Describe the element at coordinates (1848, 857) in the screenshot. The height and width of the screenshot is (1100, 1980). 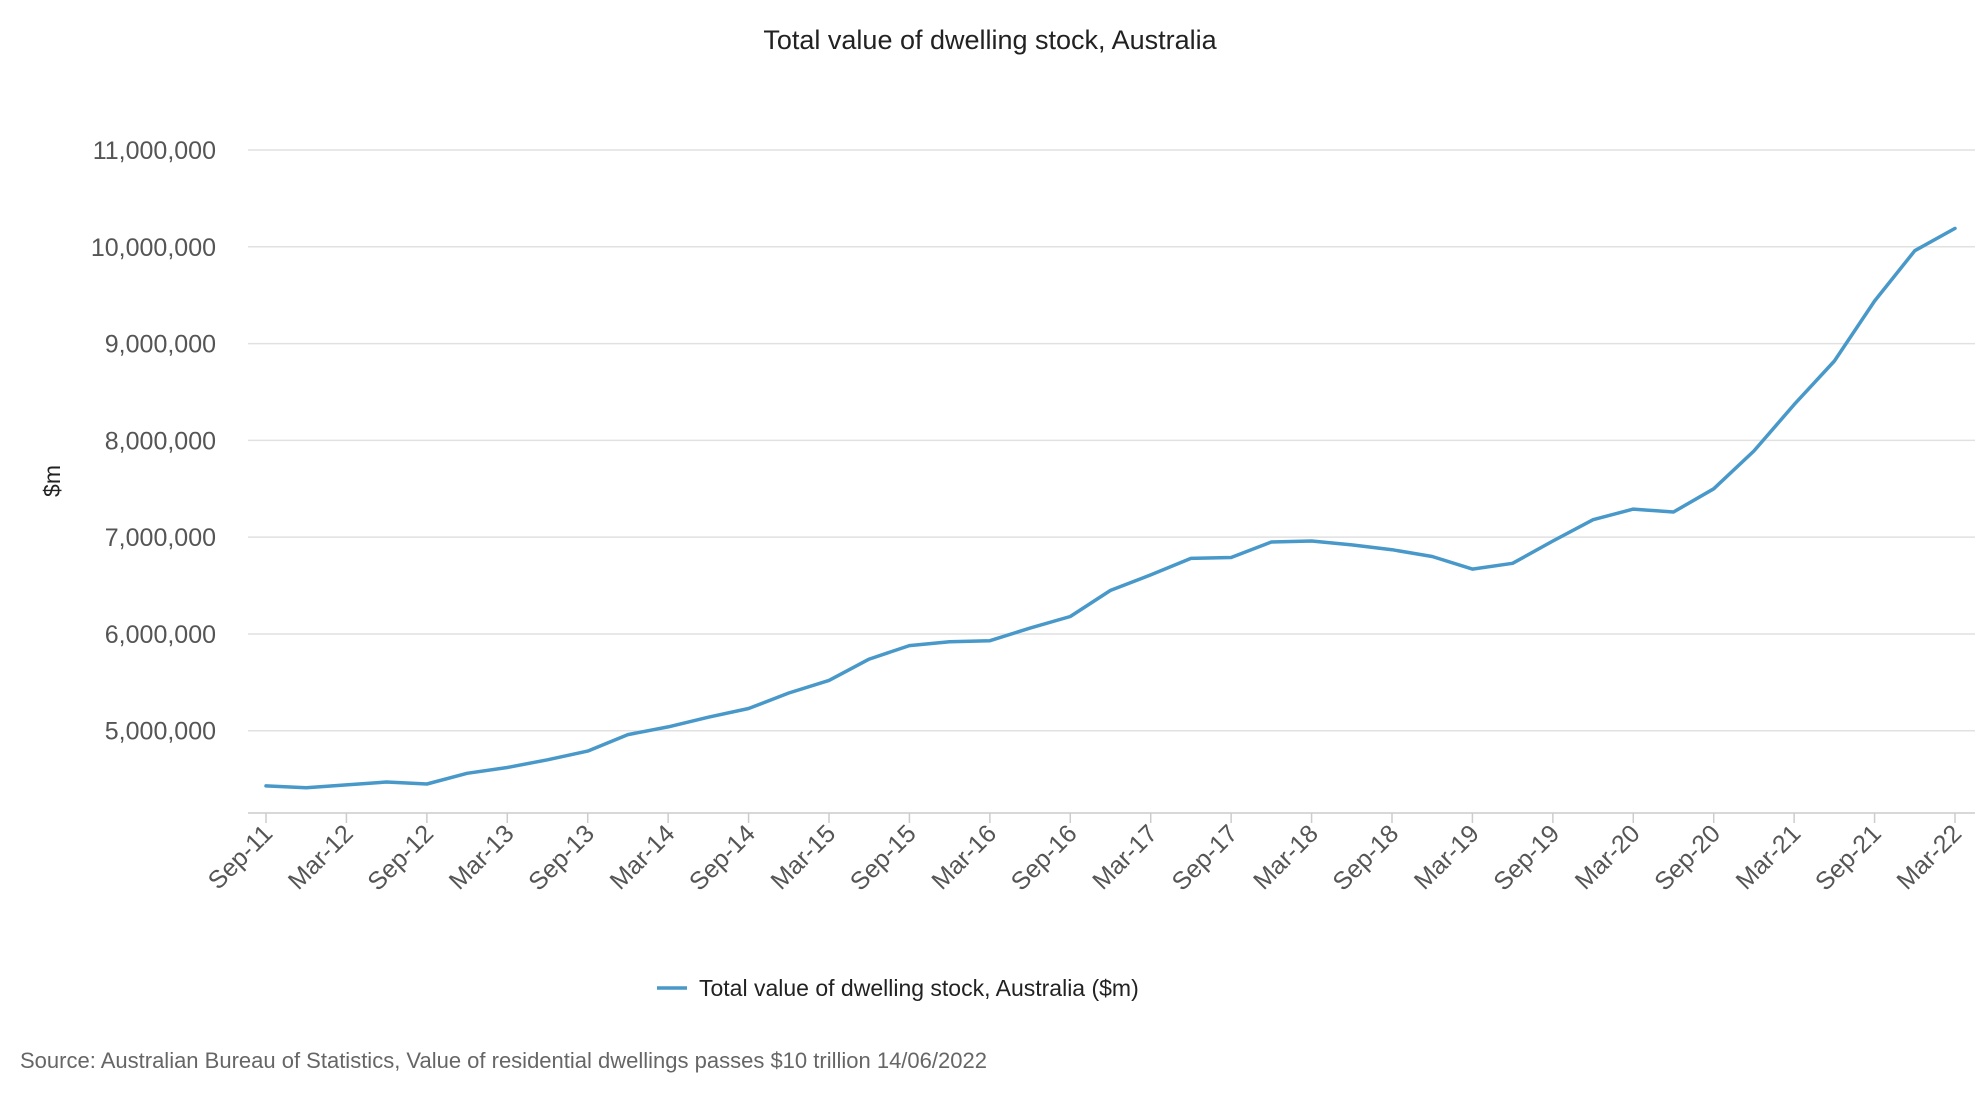
I see `x-tick-label: Sep-21` at that location.